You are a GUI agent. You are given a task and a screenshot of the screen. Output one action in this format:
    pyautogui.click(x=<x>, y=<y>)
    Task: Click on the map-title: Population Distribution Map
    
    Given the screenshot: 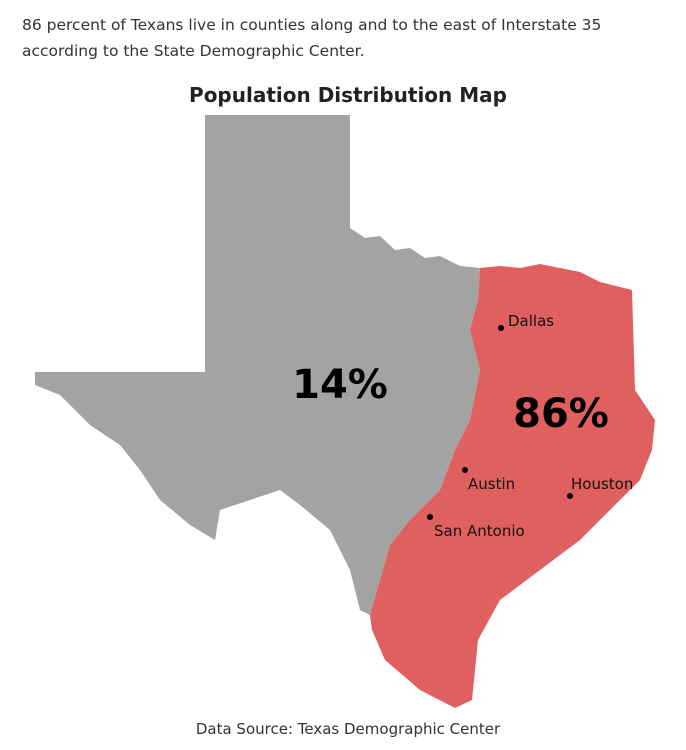 What is the action you would take?
    pyautogui.click(x=348, y=95)
    